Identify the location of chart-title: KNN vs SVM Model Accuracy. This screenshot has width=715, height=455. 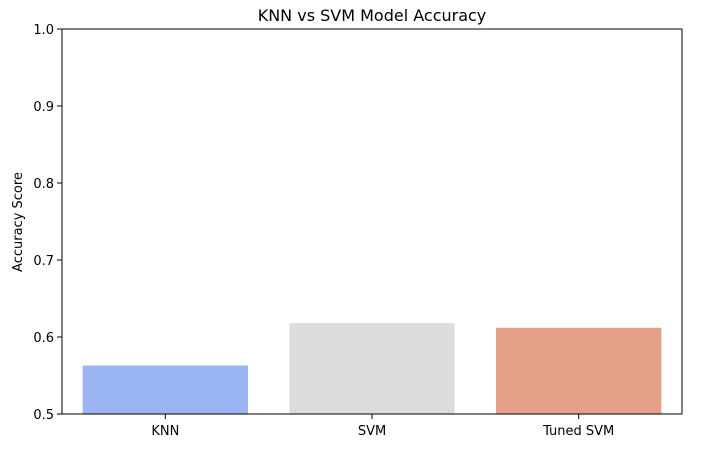
(372, 15).